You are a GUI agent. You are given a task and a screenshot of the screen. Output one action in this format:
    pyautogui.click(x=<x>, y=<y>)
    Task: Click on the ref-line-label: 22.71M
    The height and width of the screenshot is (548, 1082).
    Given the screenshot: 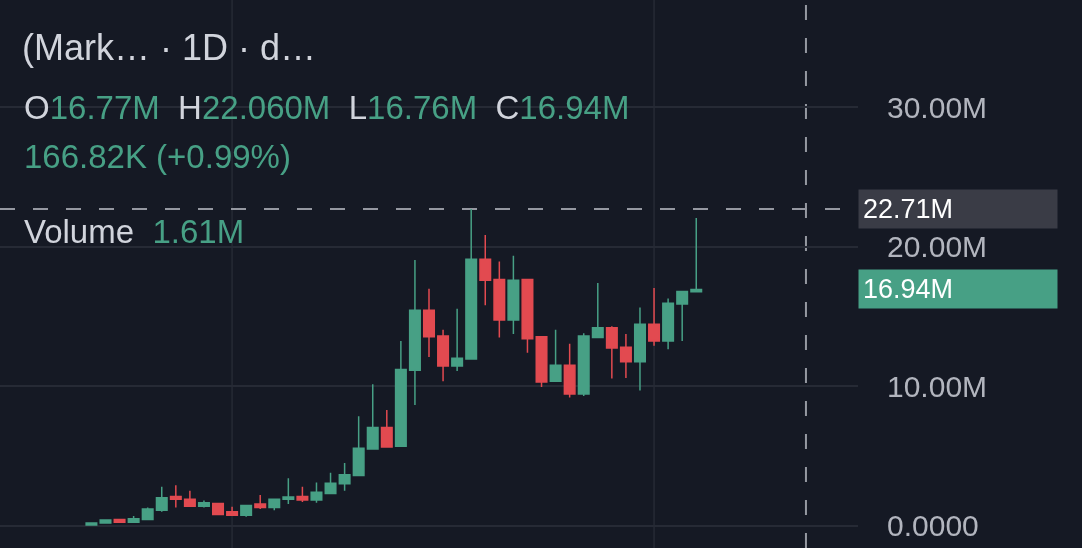 What is the action you would take?
    pyautogui.click(x=908, y=209)
    